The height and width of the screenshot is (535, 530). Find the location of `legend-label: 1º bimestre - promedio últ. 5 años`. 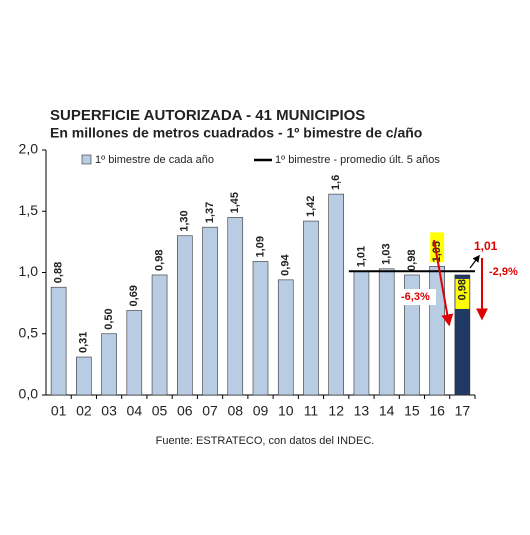

legend-label: 1º bimestre - promedio últ. 5 años is located at coordinates (357, 160).